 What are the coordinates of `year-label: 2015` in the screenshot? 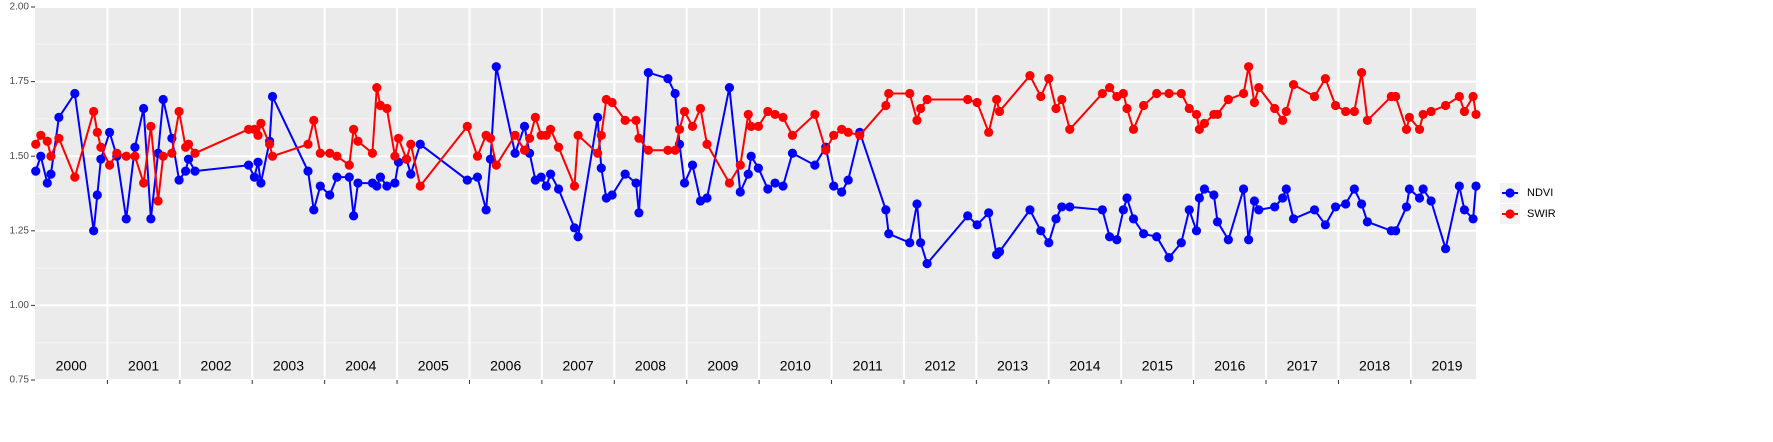 It's located at (1157, 366).